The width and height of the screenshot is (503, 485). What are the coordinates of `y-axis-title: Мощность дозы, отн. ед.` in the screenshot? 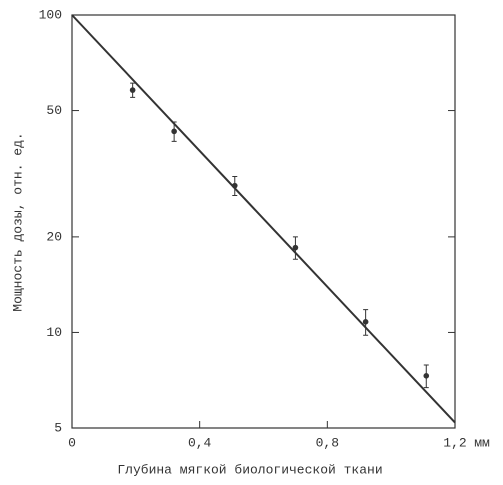 It's located at (17, 221).